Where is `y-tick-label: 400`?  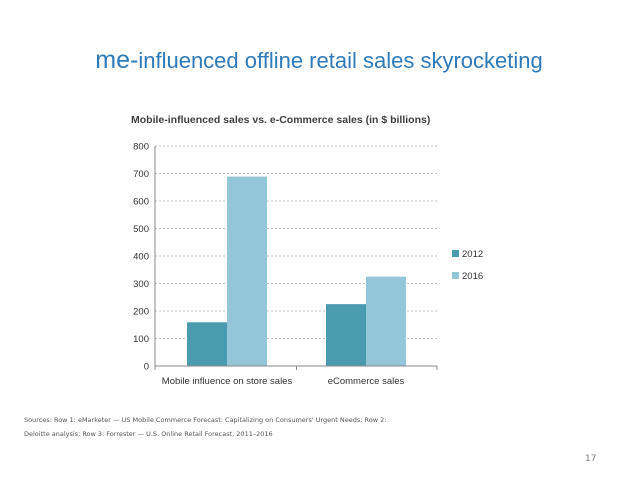 y-tick-label: 400 is located at coordinates (141, 257).